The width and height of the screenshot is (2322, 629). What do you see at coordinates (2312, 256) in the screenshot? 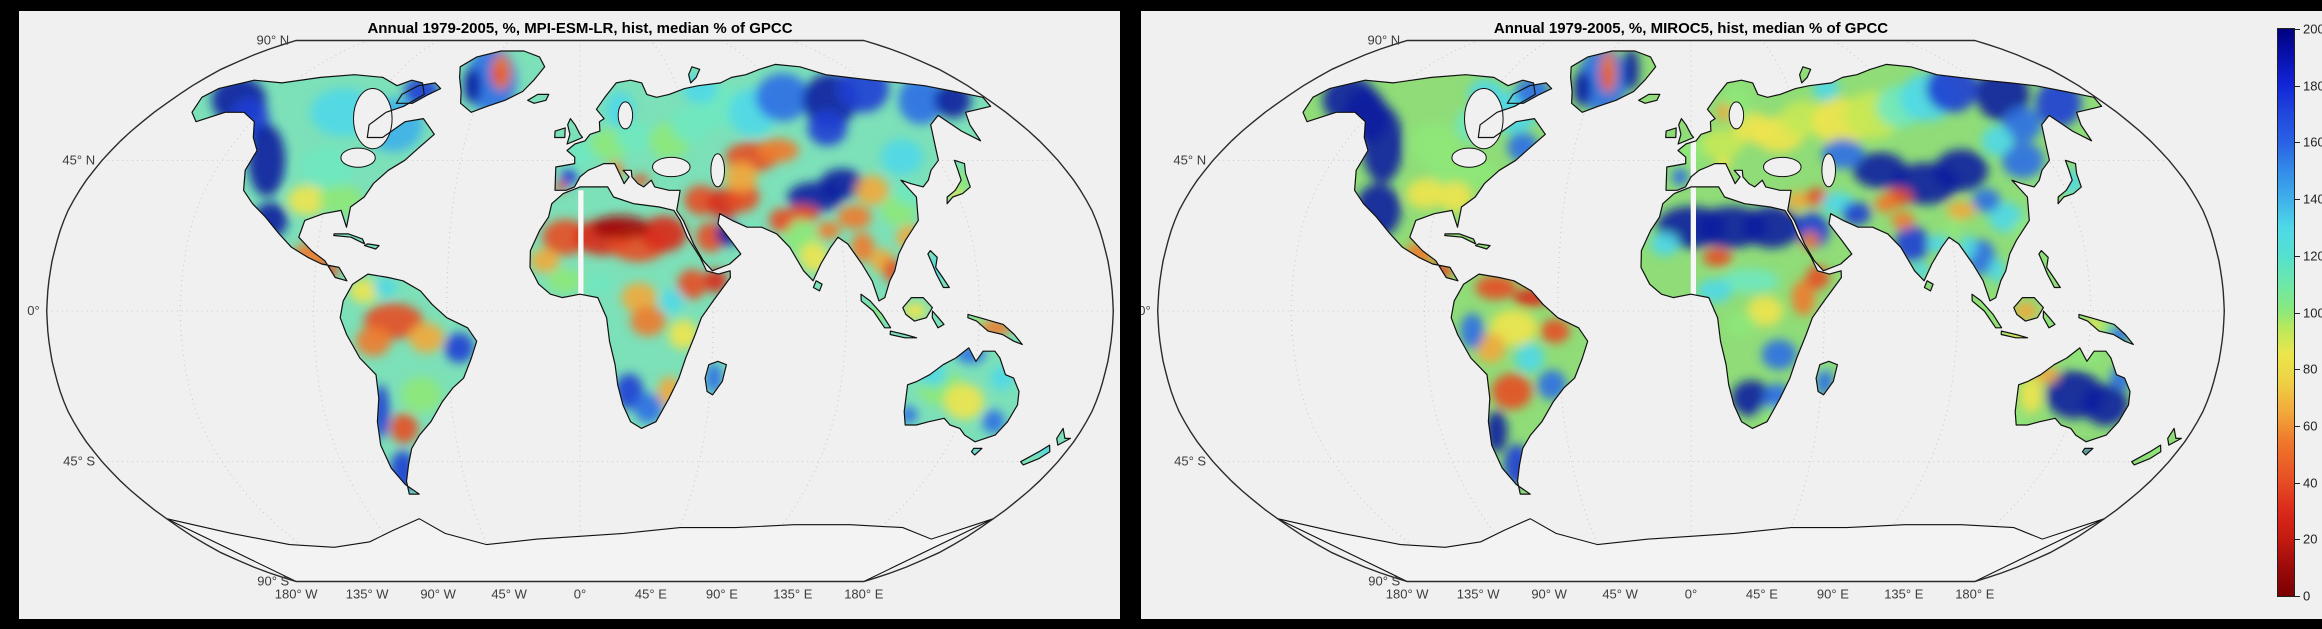
I see `colorbar-tick-label: 120` at bounding box center [2312, 256].